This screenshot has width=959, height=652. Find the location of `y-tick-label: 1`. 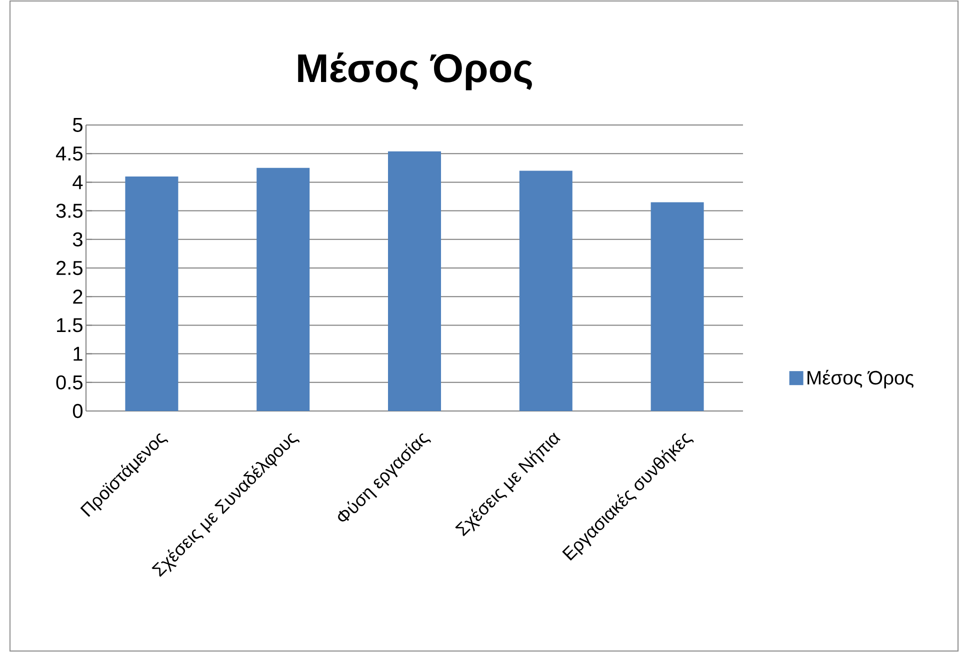

y-tick-label: 1 is located at coordinates (78, 353).